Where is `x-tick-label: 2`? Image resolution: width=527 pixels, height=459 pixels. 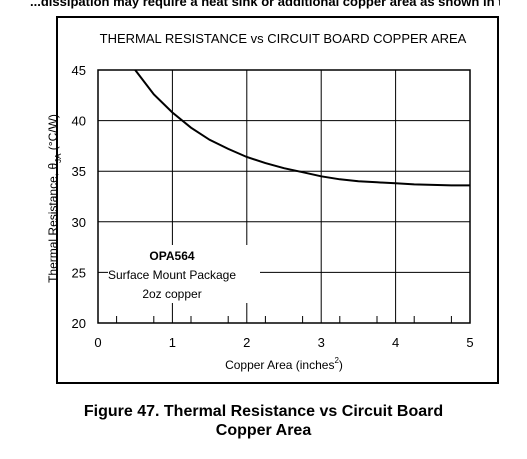 x-tick-label: 2 is located at coordinates (246, 342).